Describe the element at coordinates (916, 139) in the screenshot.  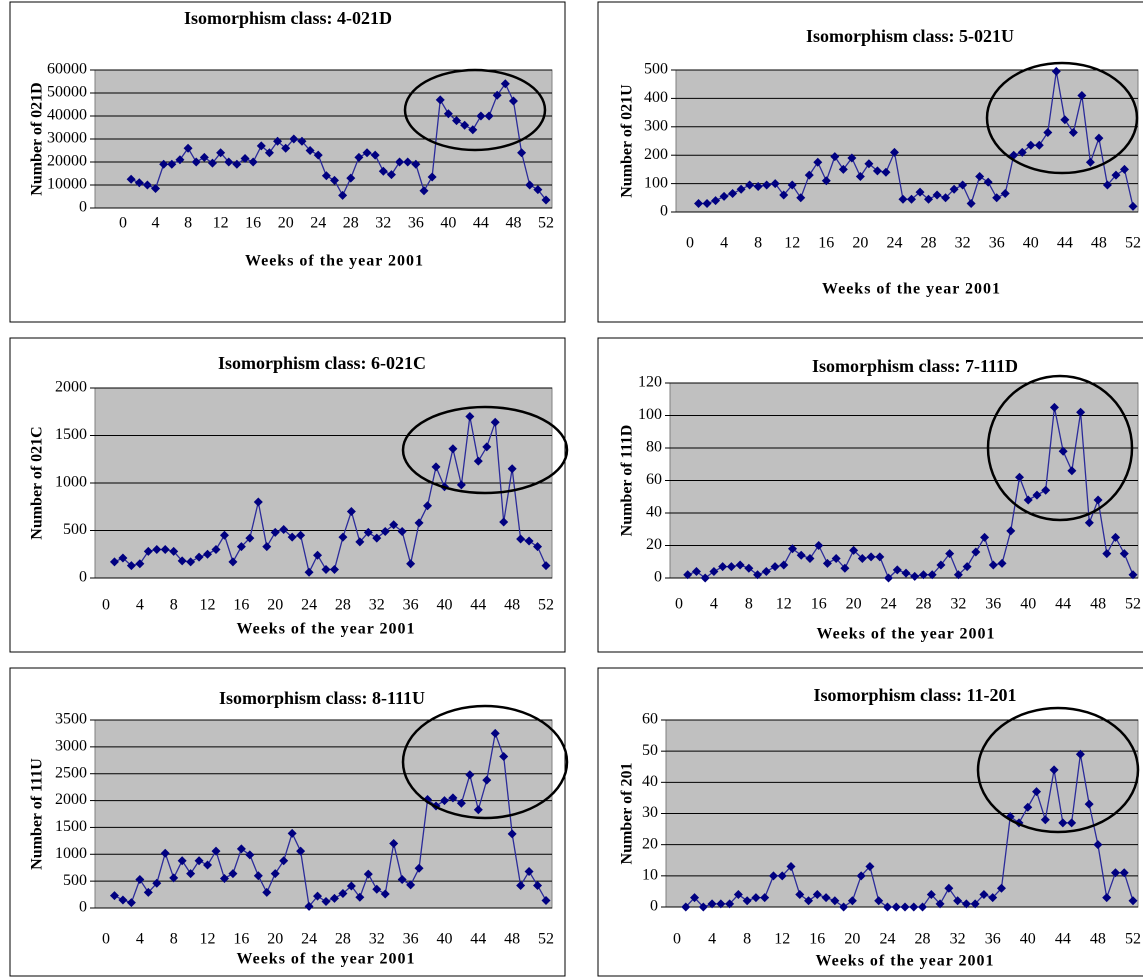
I see `series-line` at that location.